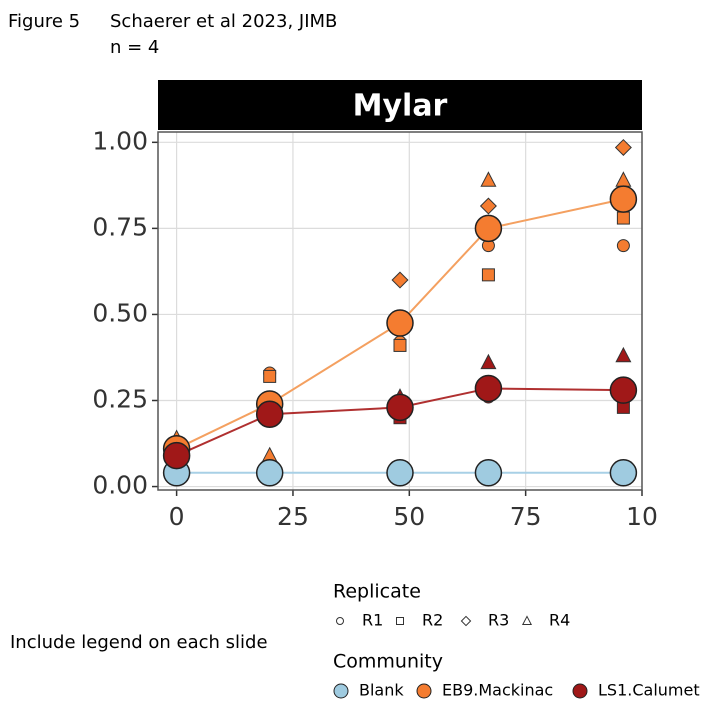 This screenshot has height=720, width=720. Describe the element at coordinates (120, 140) in the screenshot. I see `y-tick-label: 1.00` at that location.